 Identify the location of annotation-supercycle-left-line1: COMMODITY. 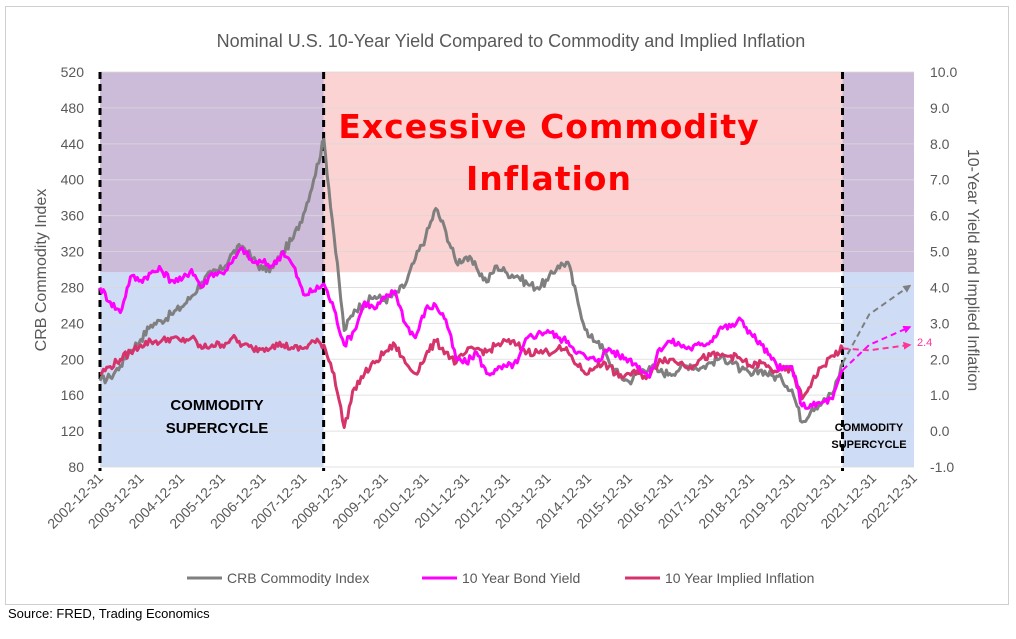
(216, 405).